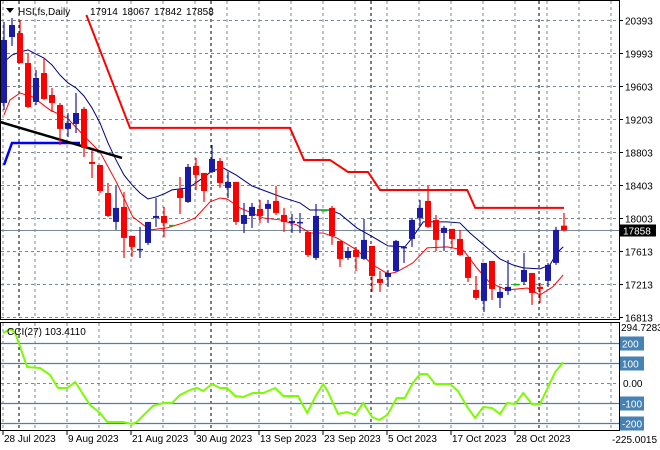  I want to click on price-axis-label: 18003, so click(639, 220).